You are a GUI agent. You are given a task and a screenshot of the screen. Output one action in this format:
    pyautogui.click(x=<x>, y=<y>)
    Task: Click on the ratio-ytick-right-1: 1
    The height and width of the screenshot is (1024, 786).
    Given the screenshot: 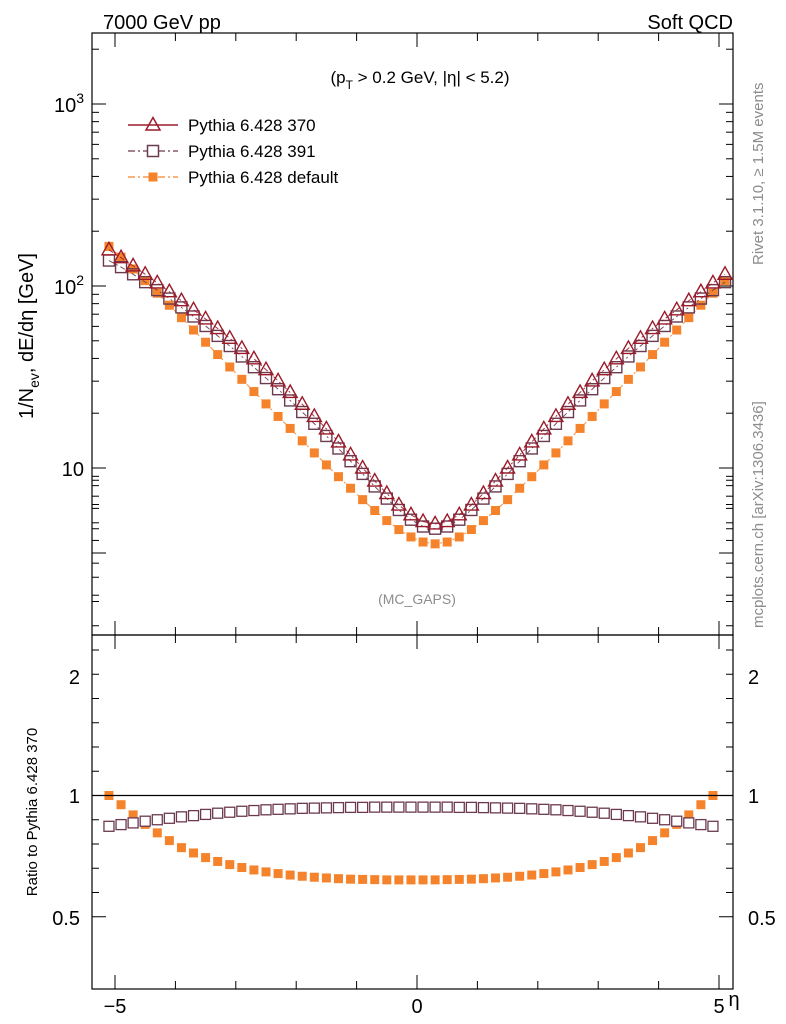 What is the action you would take?
    pyautogui.click(x=753, y=797)
    